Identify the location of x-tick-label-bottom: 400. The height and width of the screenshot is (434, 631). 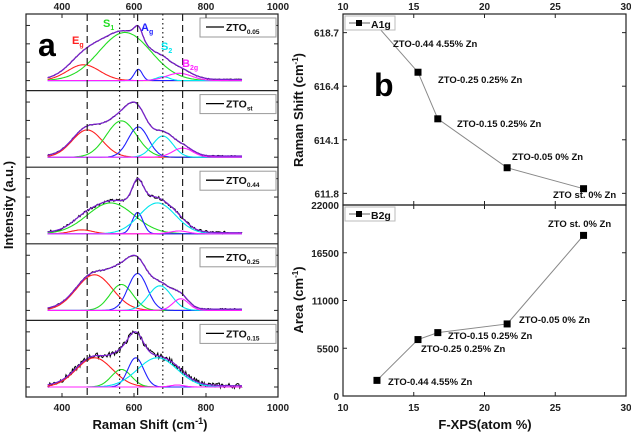
(62, 408).